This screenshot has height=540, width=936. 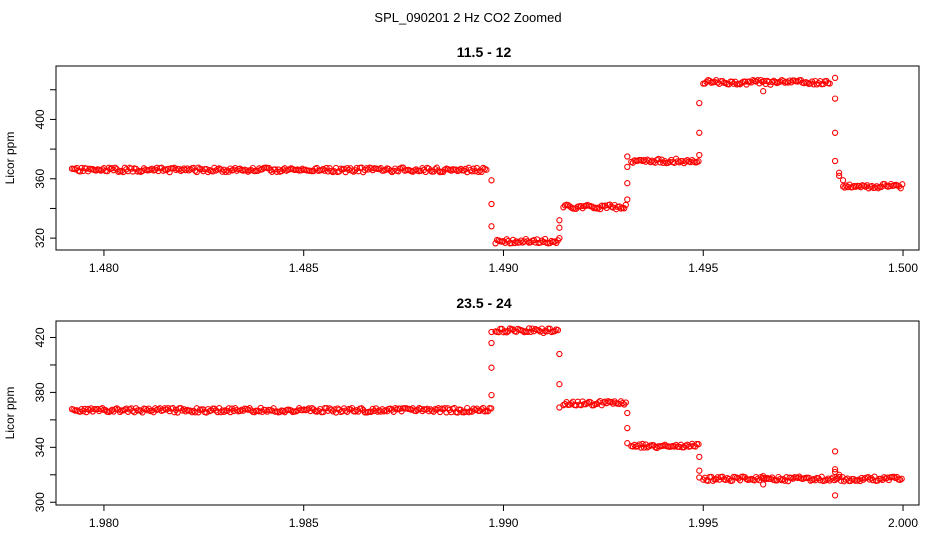 I want to click on y-tick-label: 380, so click(x=40, y=392).